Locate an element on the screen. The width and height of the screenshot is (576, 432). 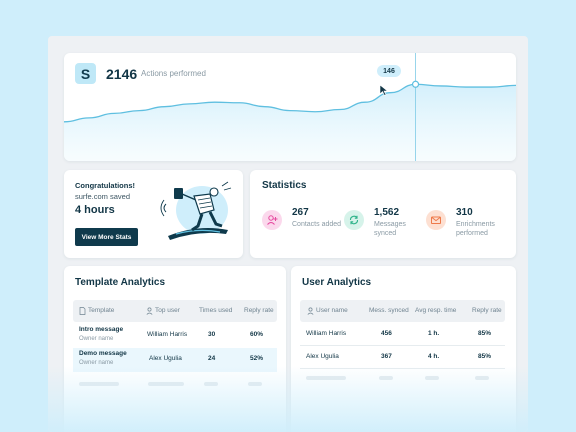
reply-rate: 52% is located at coordinates (257, 358).